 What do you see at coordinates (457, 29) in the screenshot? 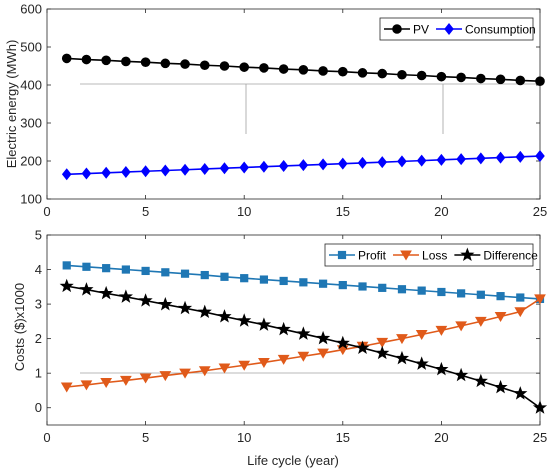
I see `energy-legend: PV Consumption` at bounding box center [457, 29].